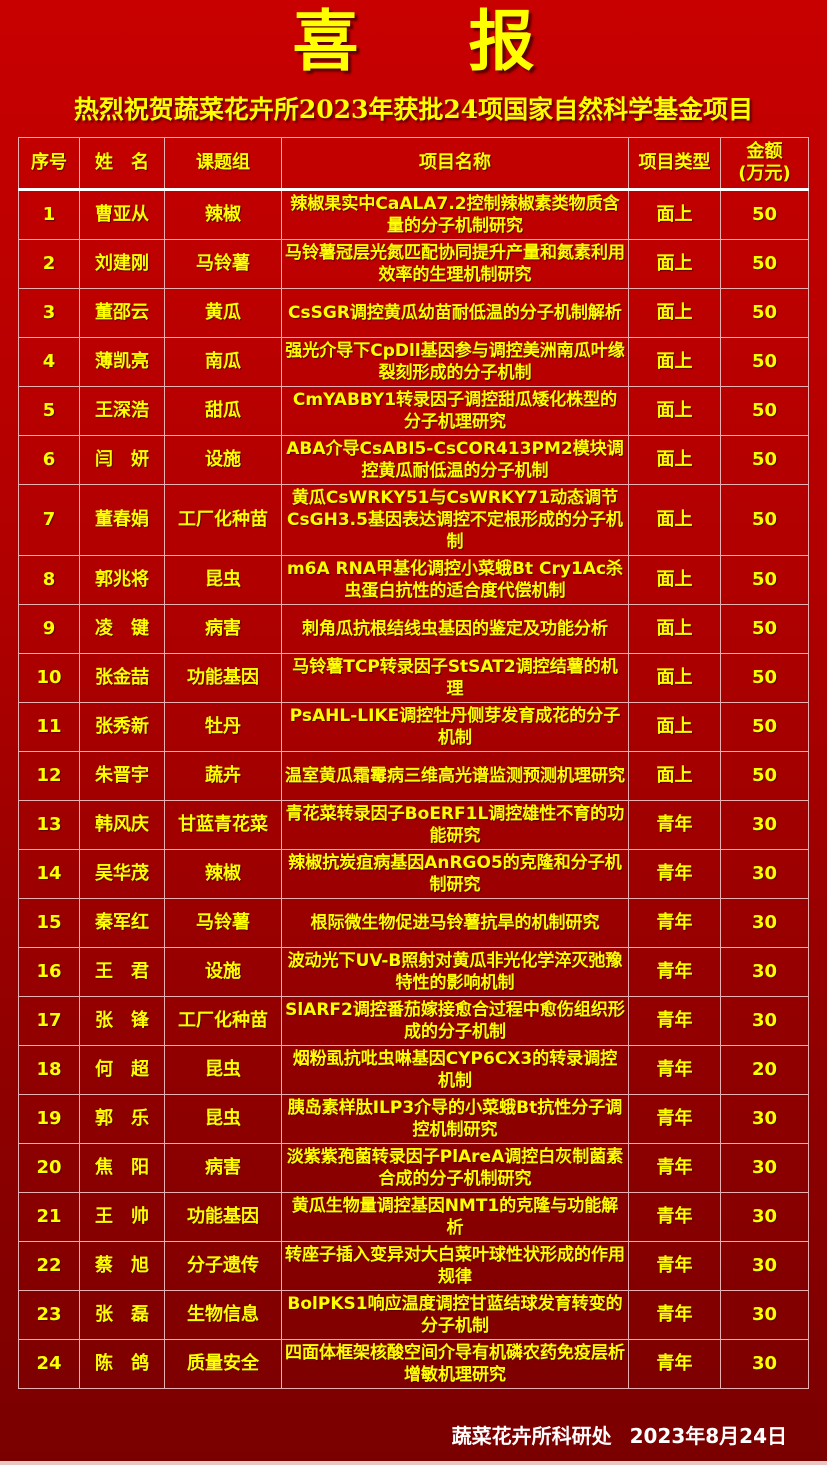 The width and height of the screenshot is (827, 1465). What do you see at coordinates (122, 776) in the screenshot?
I see `cell-name: 朱晋宇` at bounding box center [122, 776].